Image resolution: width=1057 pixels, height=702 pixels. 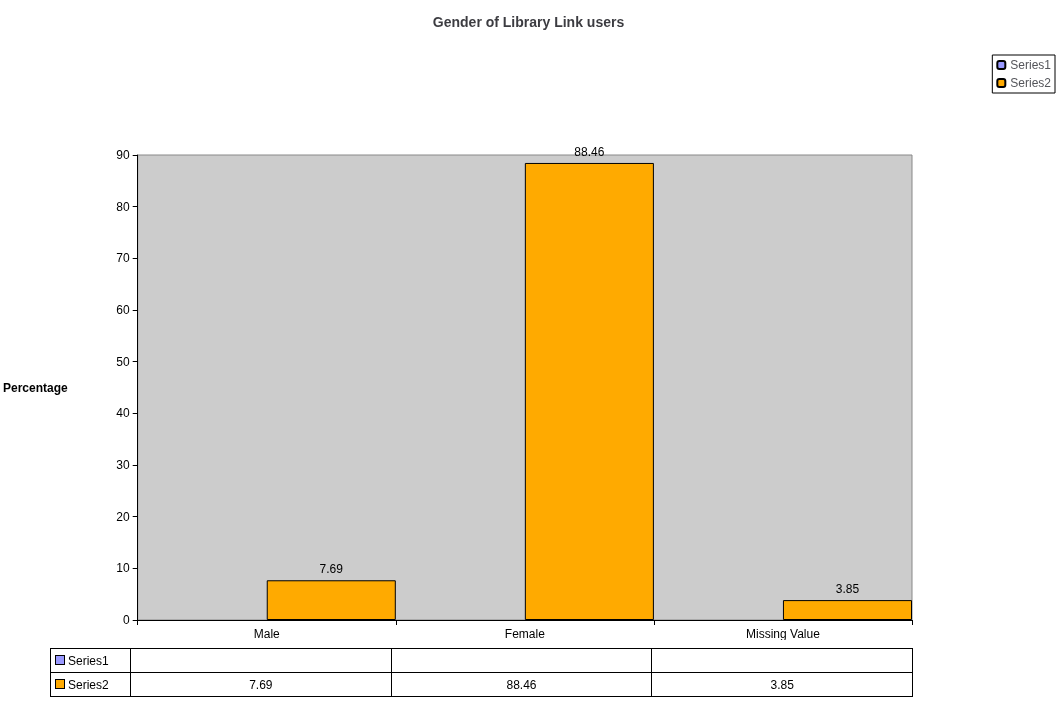 What do you see at coordinates (123, 258) in the screenshot?
I see `y-tick-label: 70` at bounding box center [123, 258].